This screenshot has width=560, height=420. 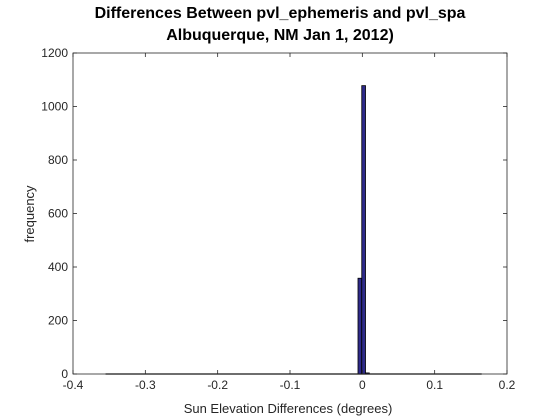 What do you see at coordinates (58, 267) in the screenshot?
I see `y-tick-label: 400` at bounding box center [58, 267].